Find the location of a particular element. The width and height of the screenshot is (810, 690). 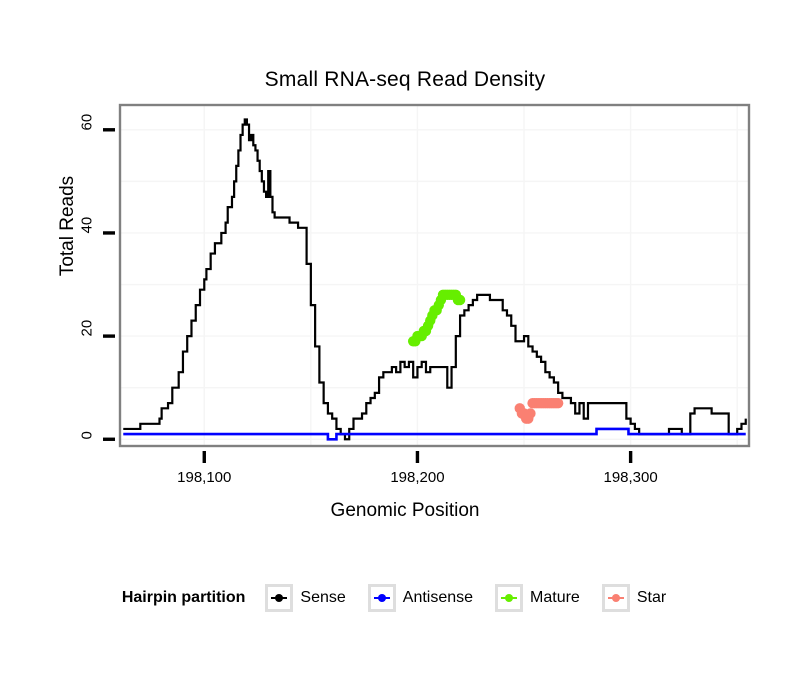

legend-entry-antisense: Antisense is located at coordinates (427, 598).